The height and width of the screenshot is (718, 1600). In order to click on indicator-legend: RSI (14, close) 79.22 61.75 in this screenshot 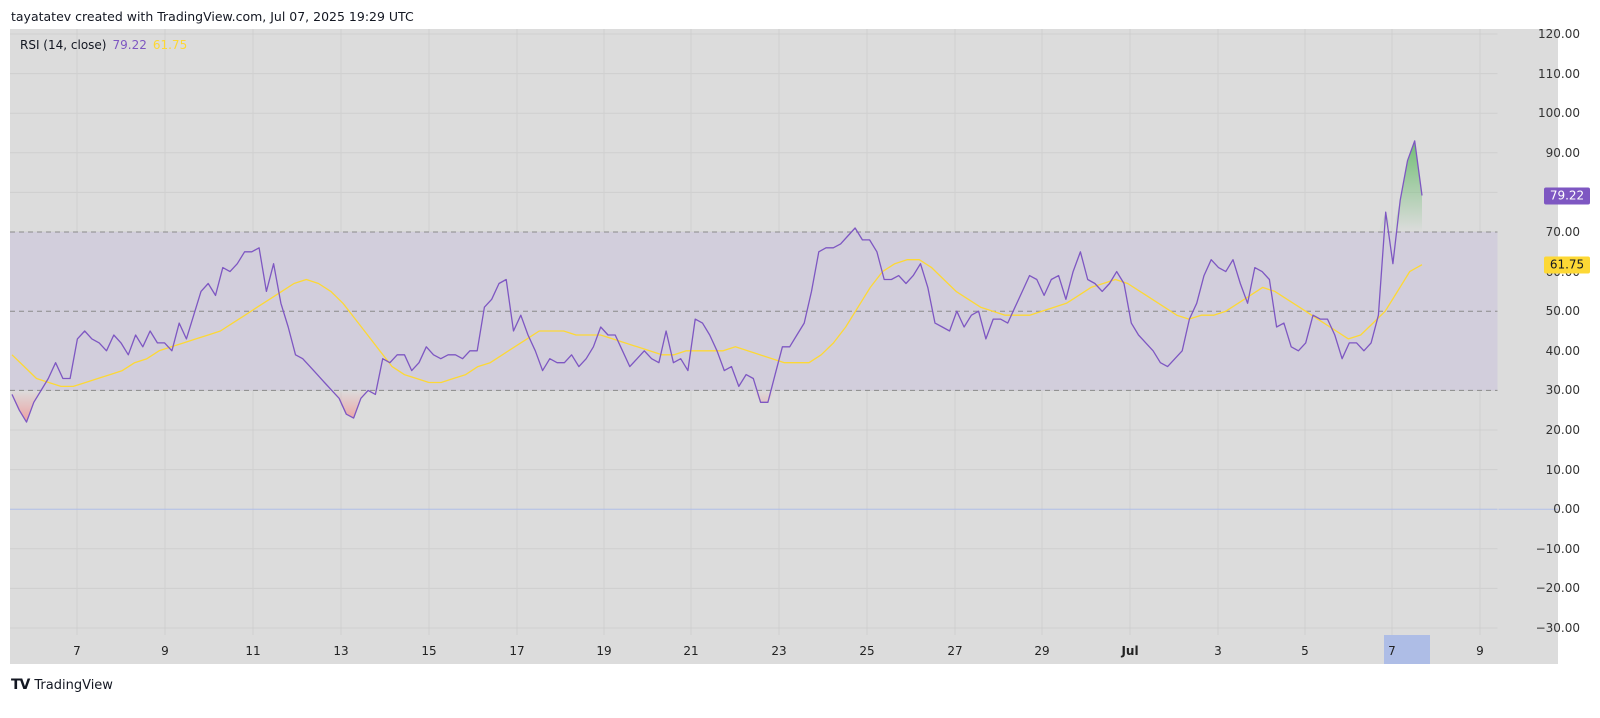, I will do `click(103, 45)`.